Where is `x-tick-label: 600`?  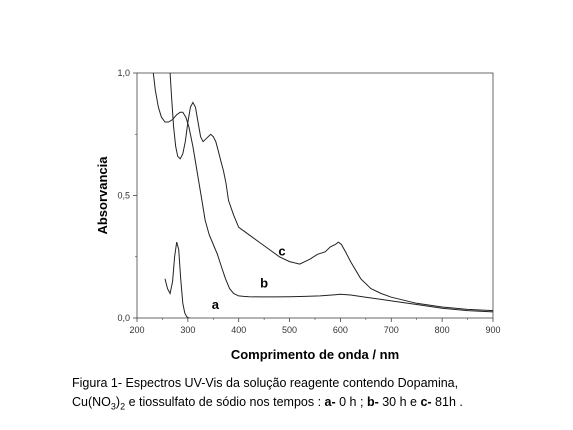
x-tick-label: 600 is located at coordinates (340, 330).